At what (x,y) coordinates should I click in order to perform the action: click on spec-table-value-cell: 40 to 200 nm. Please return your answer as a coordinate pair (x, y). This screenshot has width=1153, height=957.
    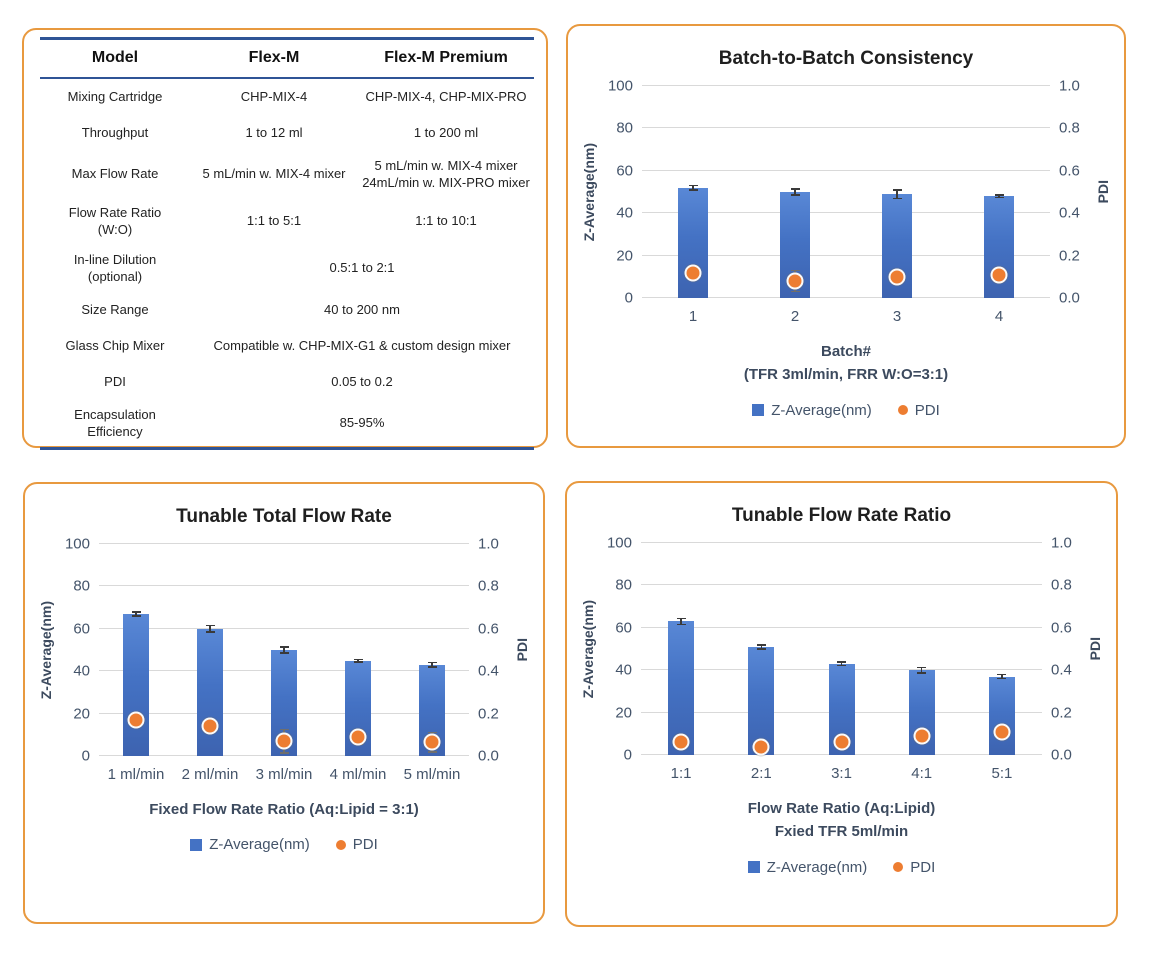
    Looking at the image, I should click on (362, 309).